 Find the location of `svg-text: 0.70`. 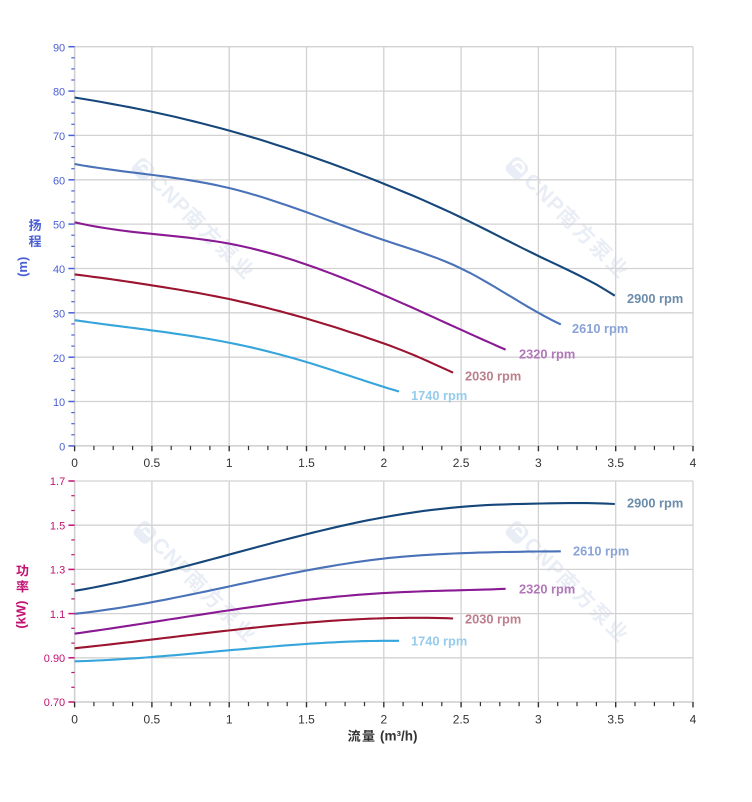

svg-text: 0.70 is located at coordinates (54, 703).